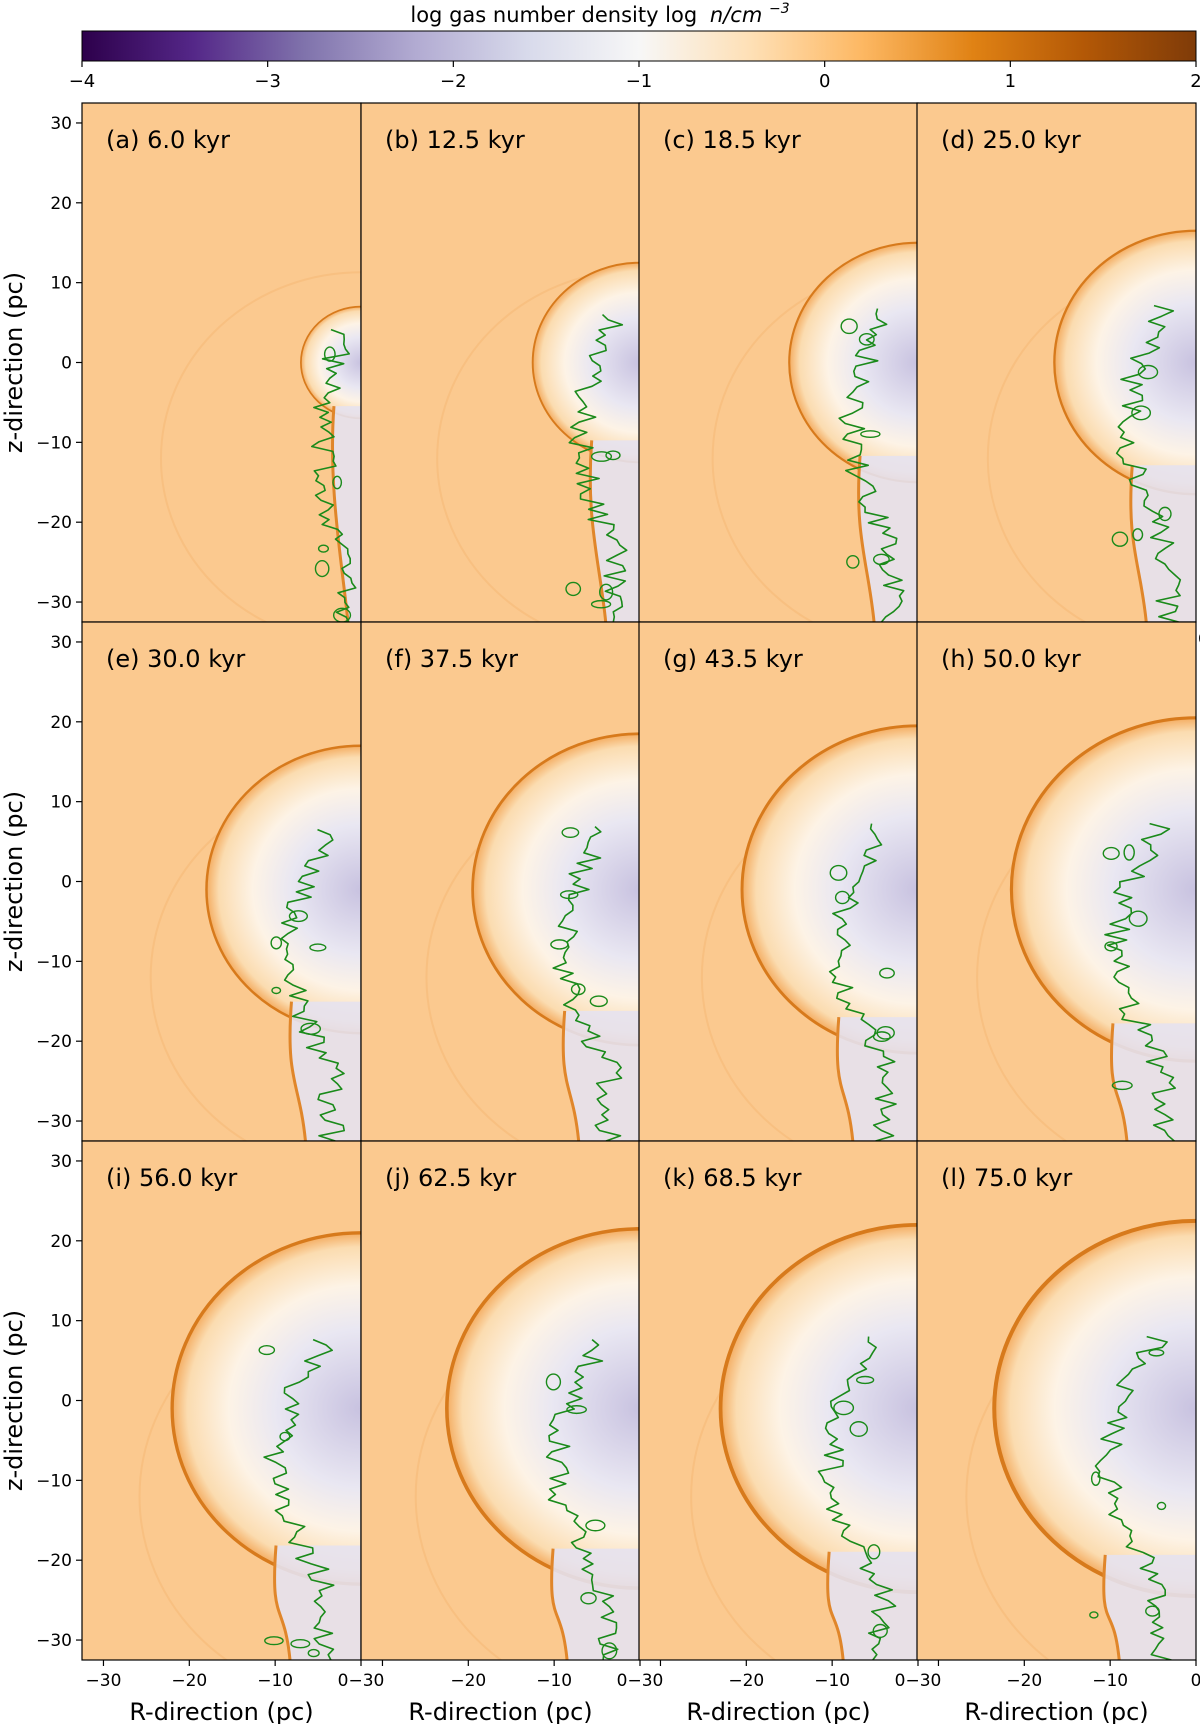 This screenshot has height=1724, width=1200. I want to click on panel-label: (g) 43.5 kyr, so click(733, 659).